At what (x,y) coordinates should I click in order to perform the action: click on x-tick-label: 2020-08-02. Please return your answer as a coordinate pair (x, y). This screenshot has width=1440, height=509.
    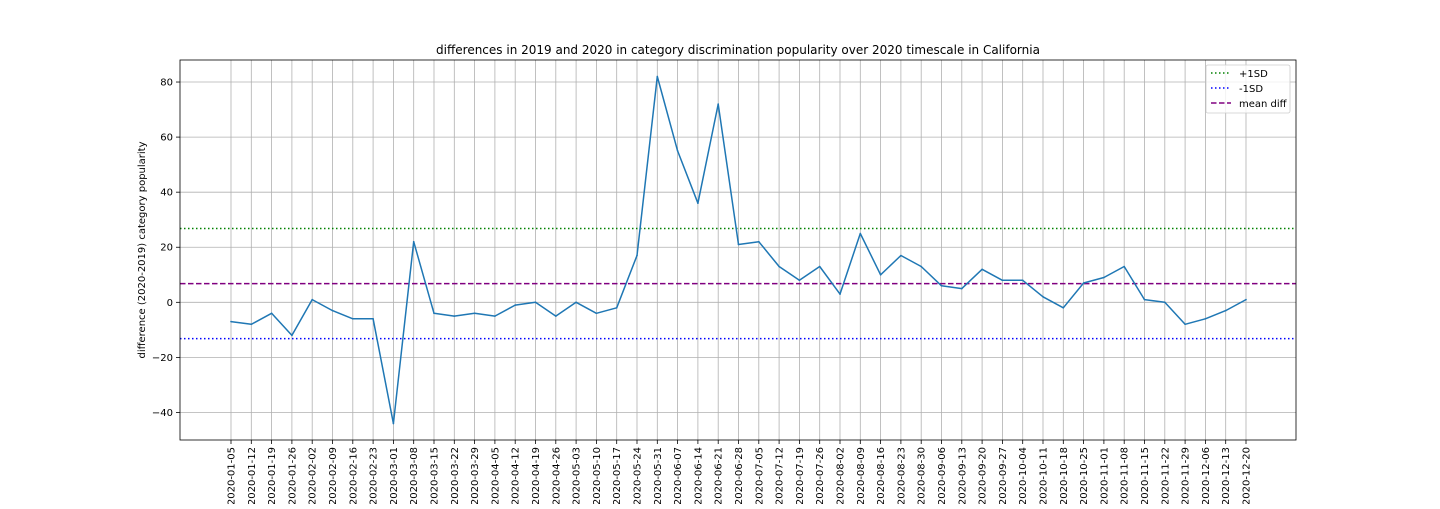
    Looking at the image, I should click on (841, 475).